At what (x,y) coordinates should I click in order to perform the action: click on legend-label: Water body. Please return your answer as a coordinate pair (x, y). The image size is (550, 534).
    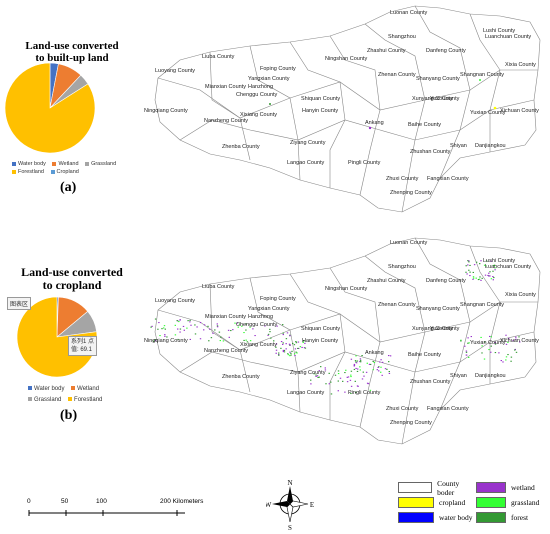
    Looking at the image, I should click on (49, 389).